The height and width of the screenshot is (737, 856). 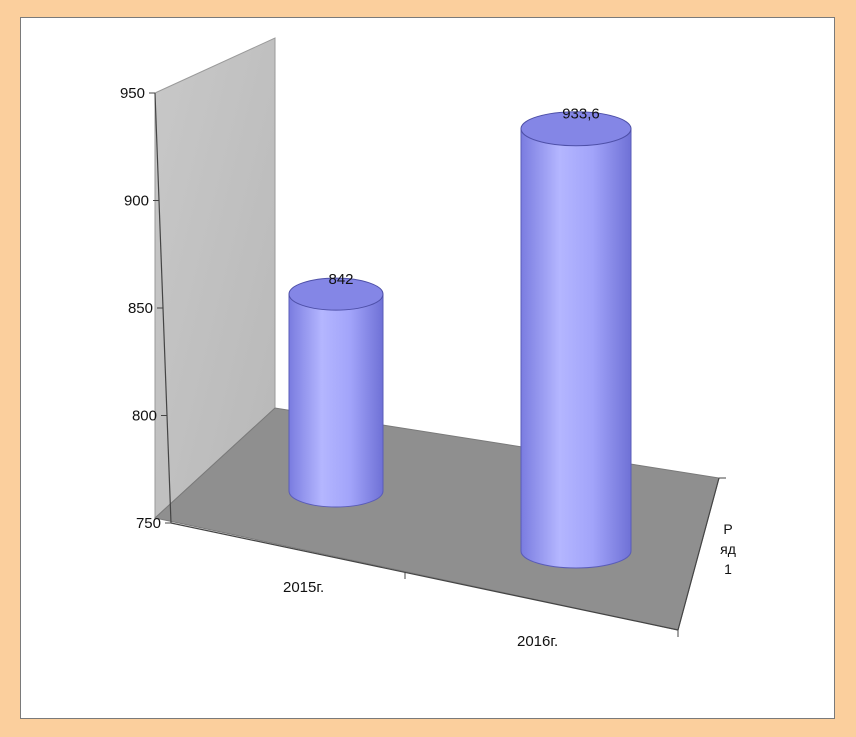 What do you see at coordinates (537, 641) in the screenshot?
I see `category-label-2016: 2016г.` at bounding box center [537, 641].